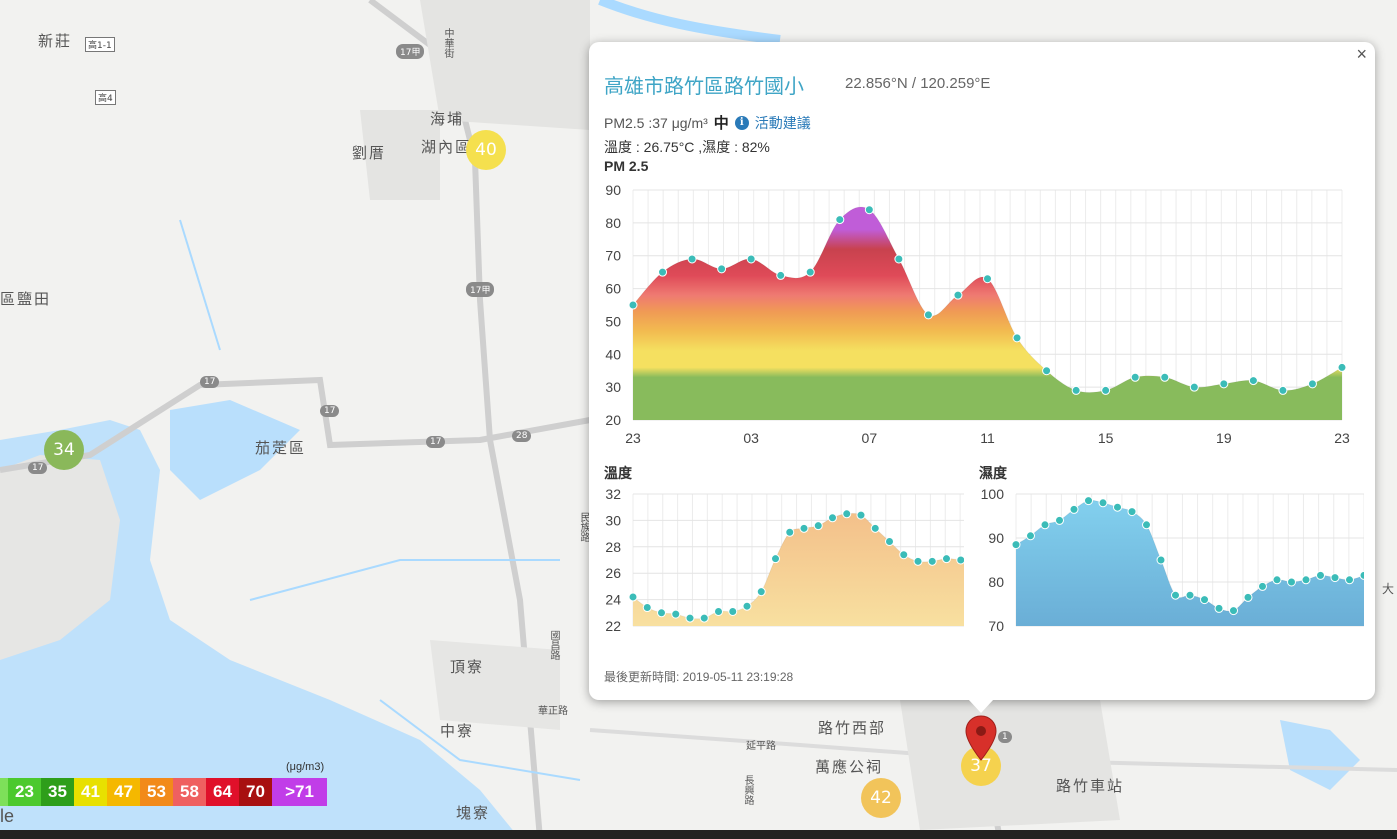 This screenshot has height=839, width=1397. Describe the element at coordinates (996, 582) in the screenshot. I see `humidity-ytick-label: 80` at that location.